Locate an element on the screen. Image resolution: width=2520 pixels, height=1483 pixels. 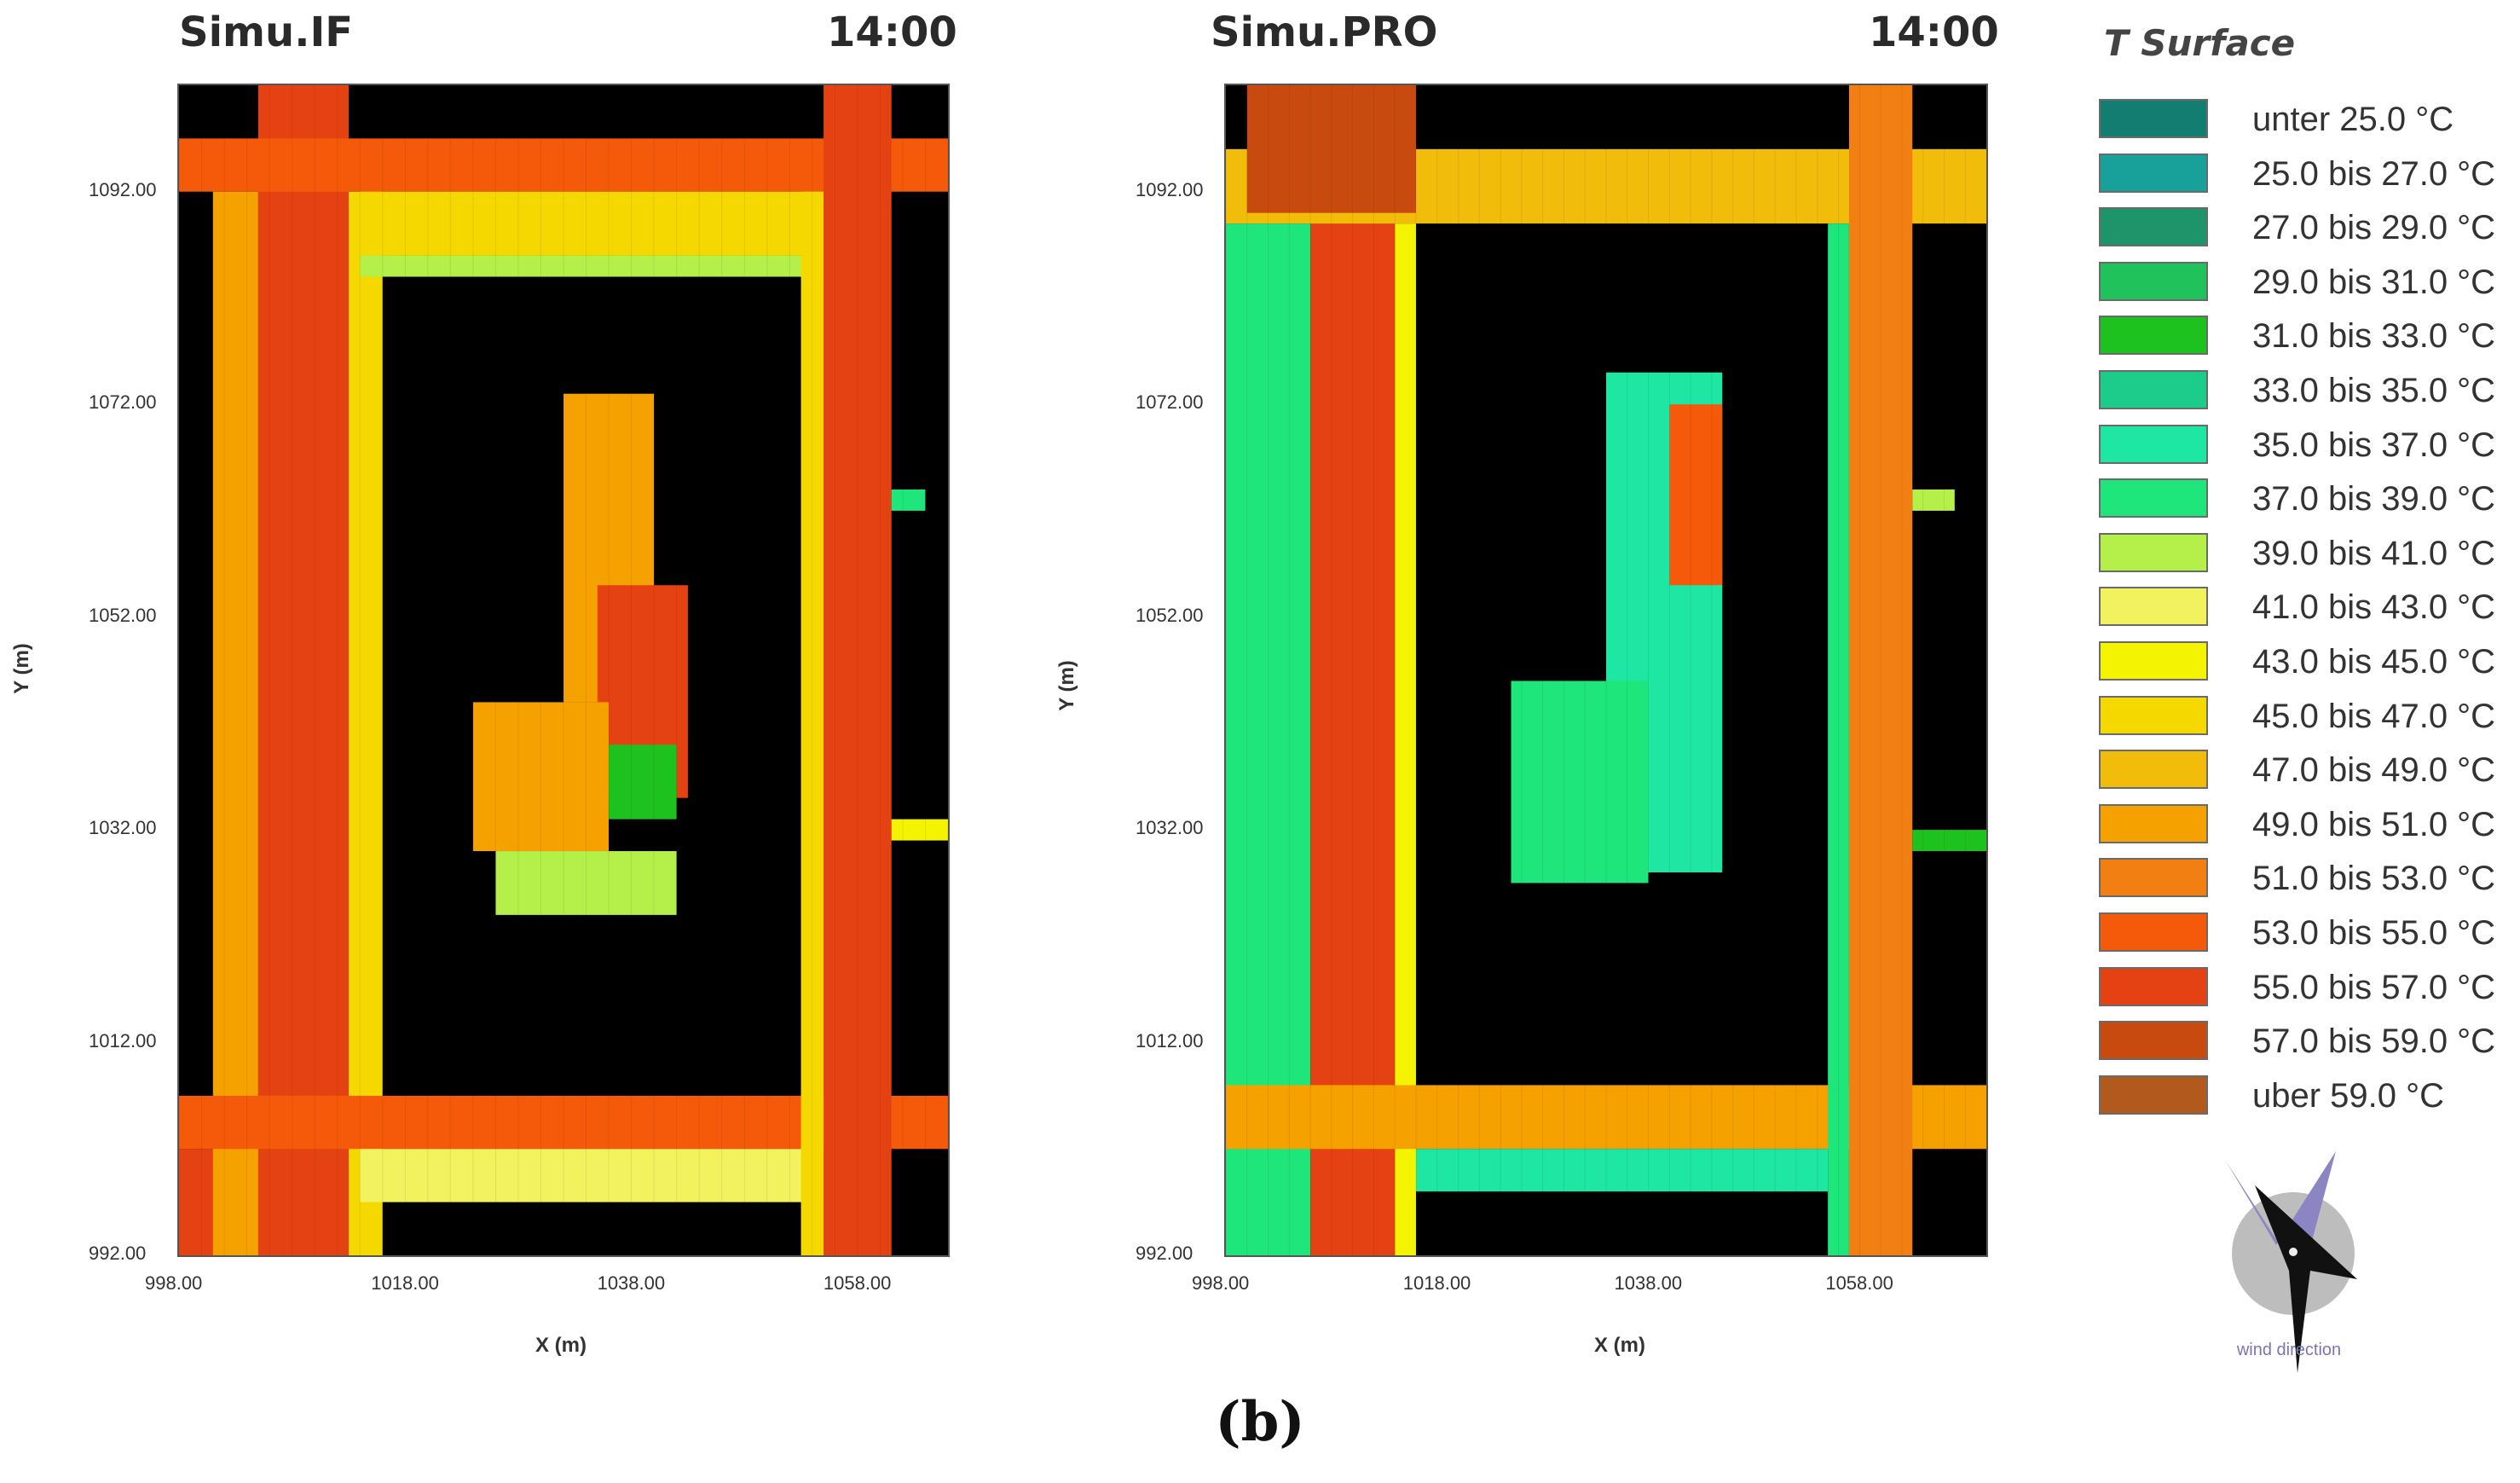
legend-item: 39.0 bis 41.0 °C is located at coordinates (2303, 553).